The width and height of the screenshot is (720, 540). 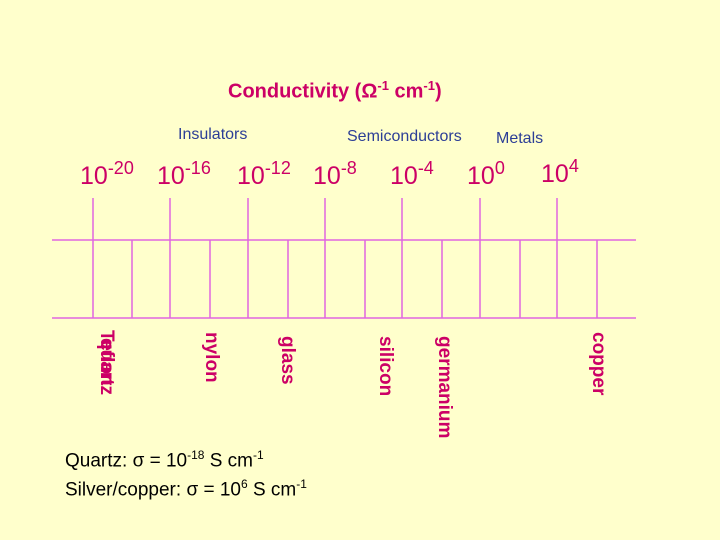 I want to click on note-quartz-unit-exp: -1, so click(x=258, y=455).